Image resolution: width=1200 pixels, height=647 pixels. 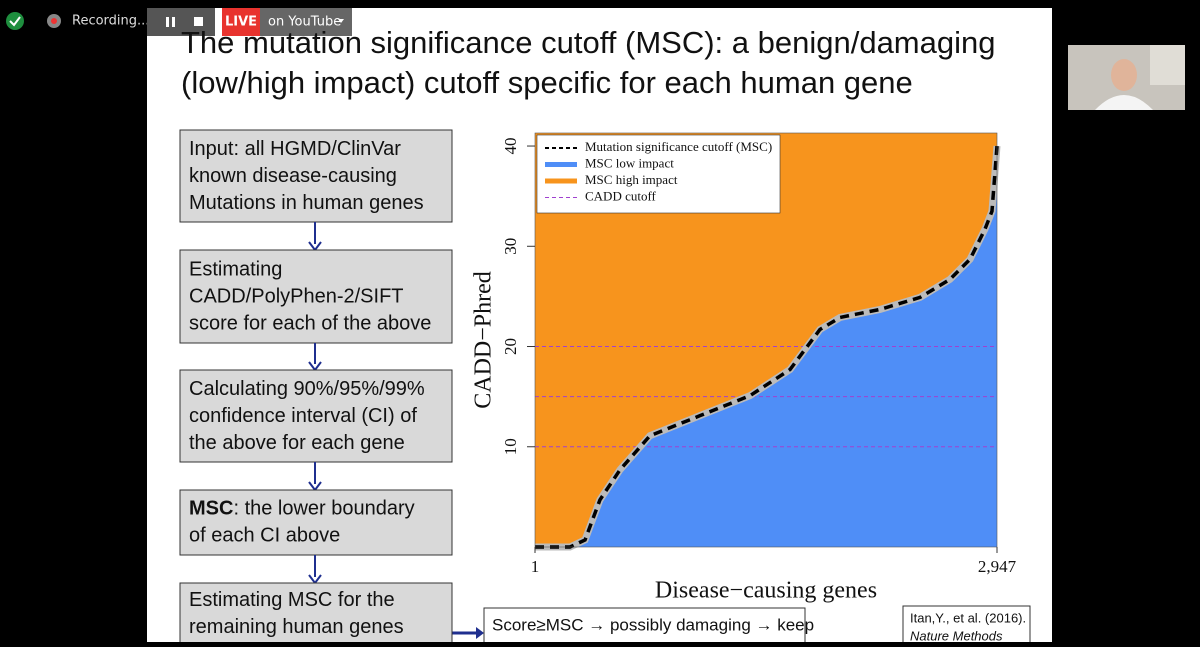 What do you see at coordinates (631, 179) in the screenshot?
I see `legend-label: MSC high impact` at bounding box center [631, 179].